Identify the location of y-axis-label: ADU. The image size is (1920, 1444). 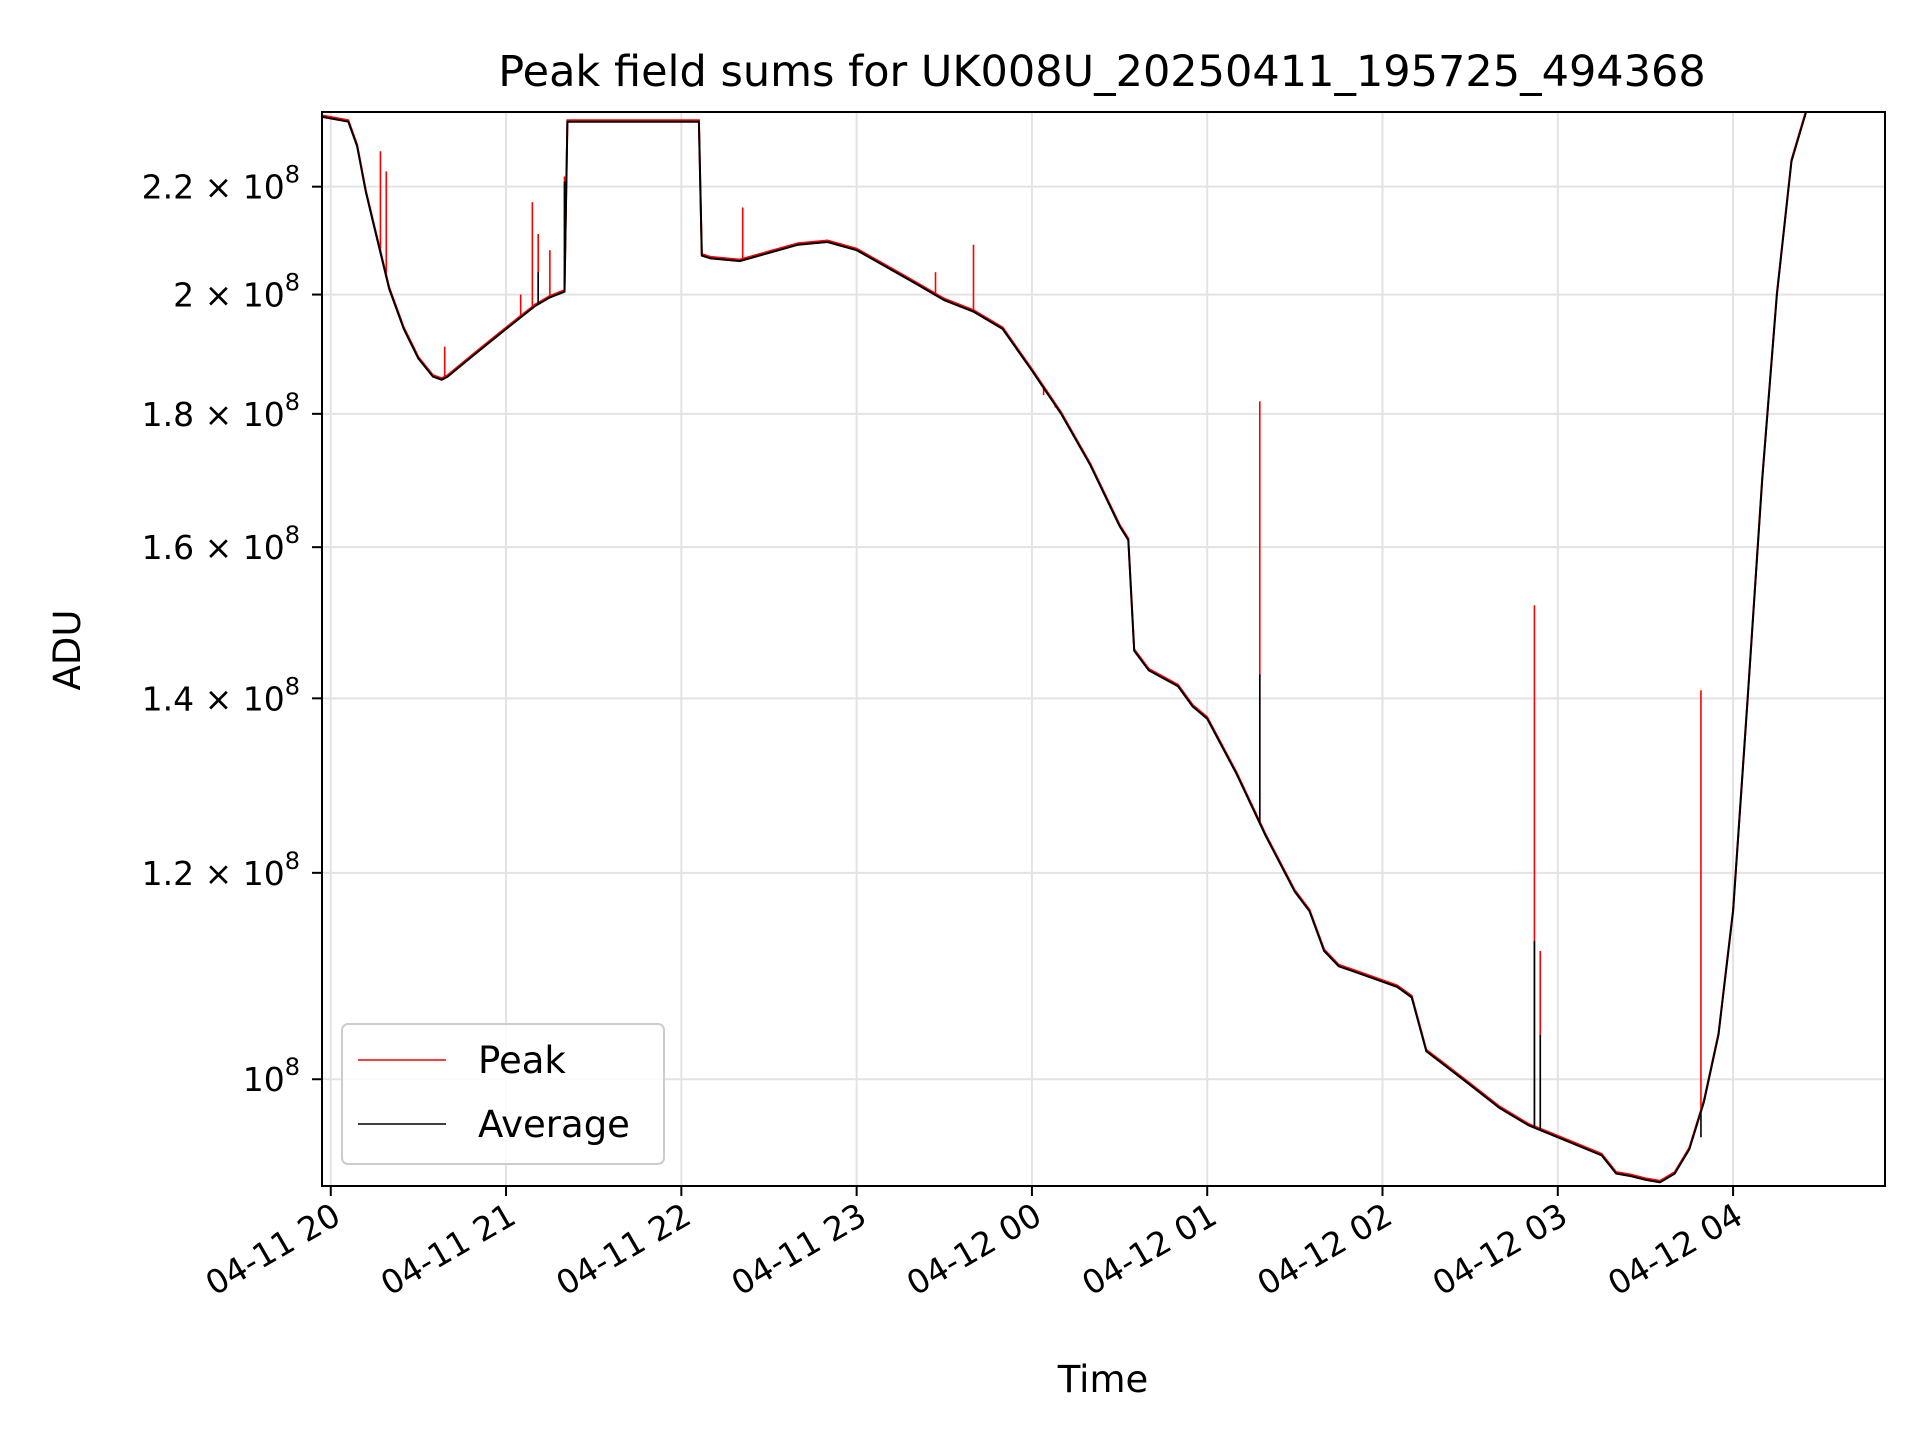
(67, 650).